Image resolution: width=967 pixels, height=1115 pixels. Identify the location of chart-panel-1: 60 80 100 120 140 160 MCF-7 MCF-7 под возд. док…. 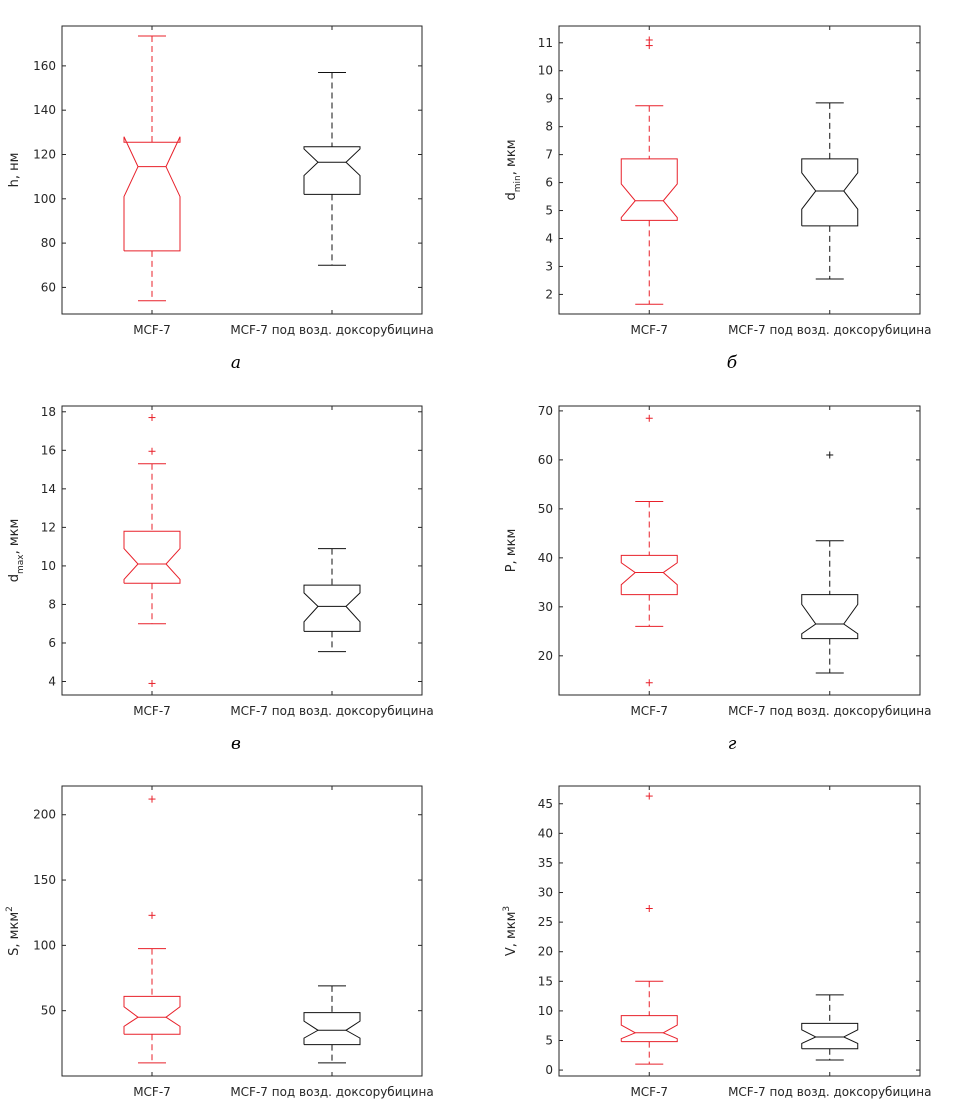
(220, 199).